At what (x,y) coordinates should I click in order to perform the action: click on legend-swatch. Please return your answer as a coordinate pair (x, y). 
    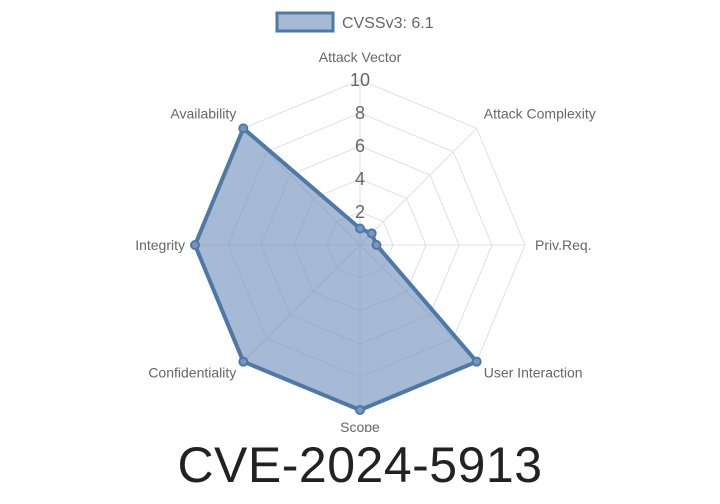
    Looking at the image, I should click on (305, 22).